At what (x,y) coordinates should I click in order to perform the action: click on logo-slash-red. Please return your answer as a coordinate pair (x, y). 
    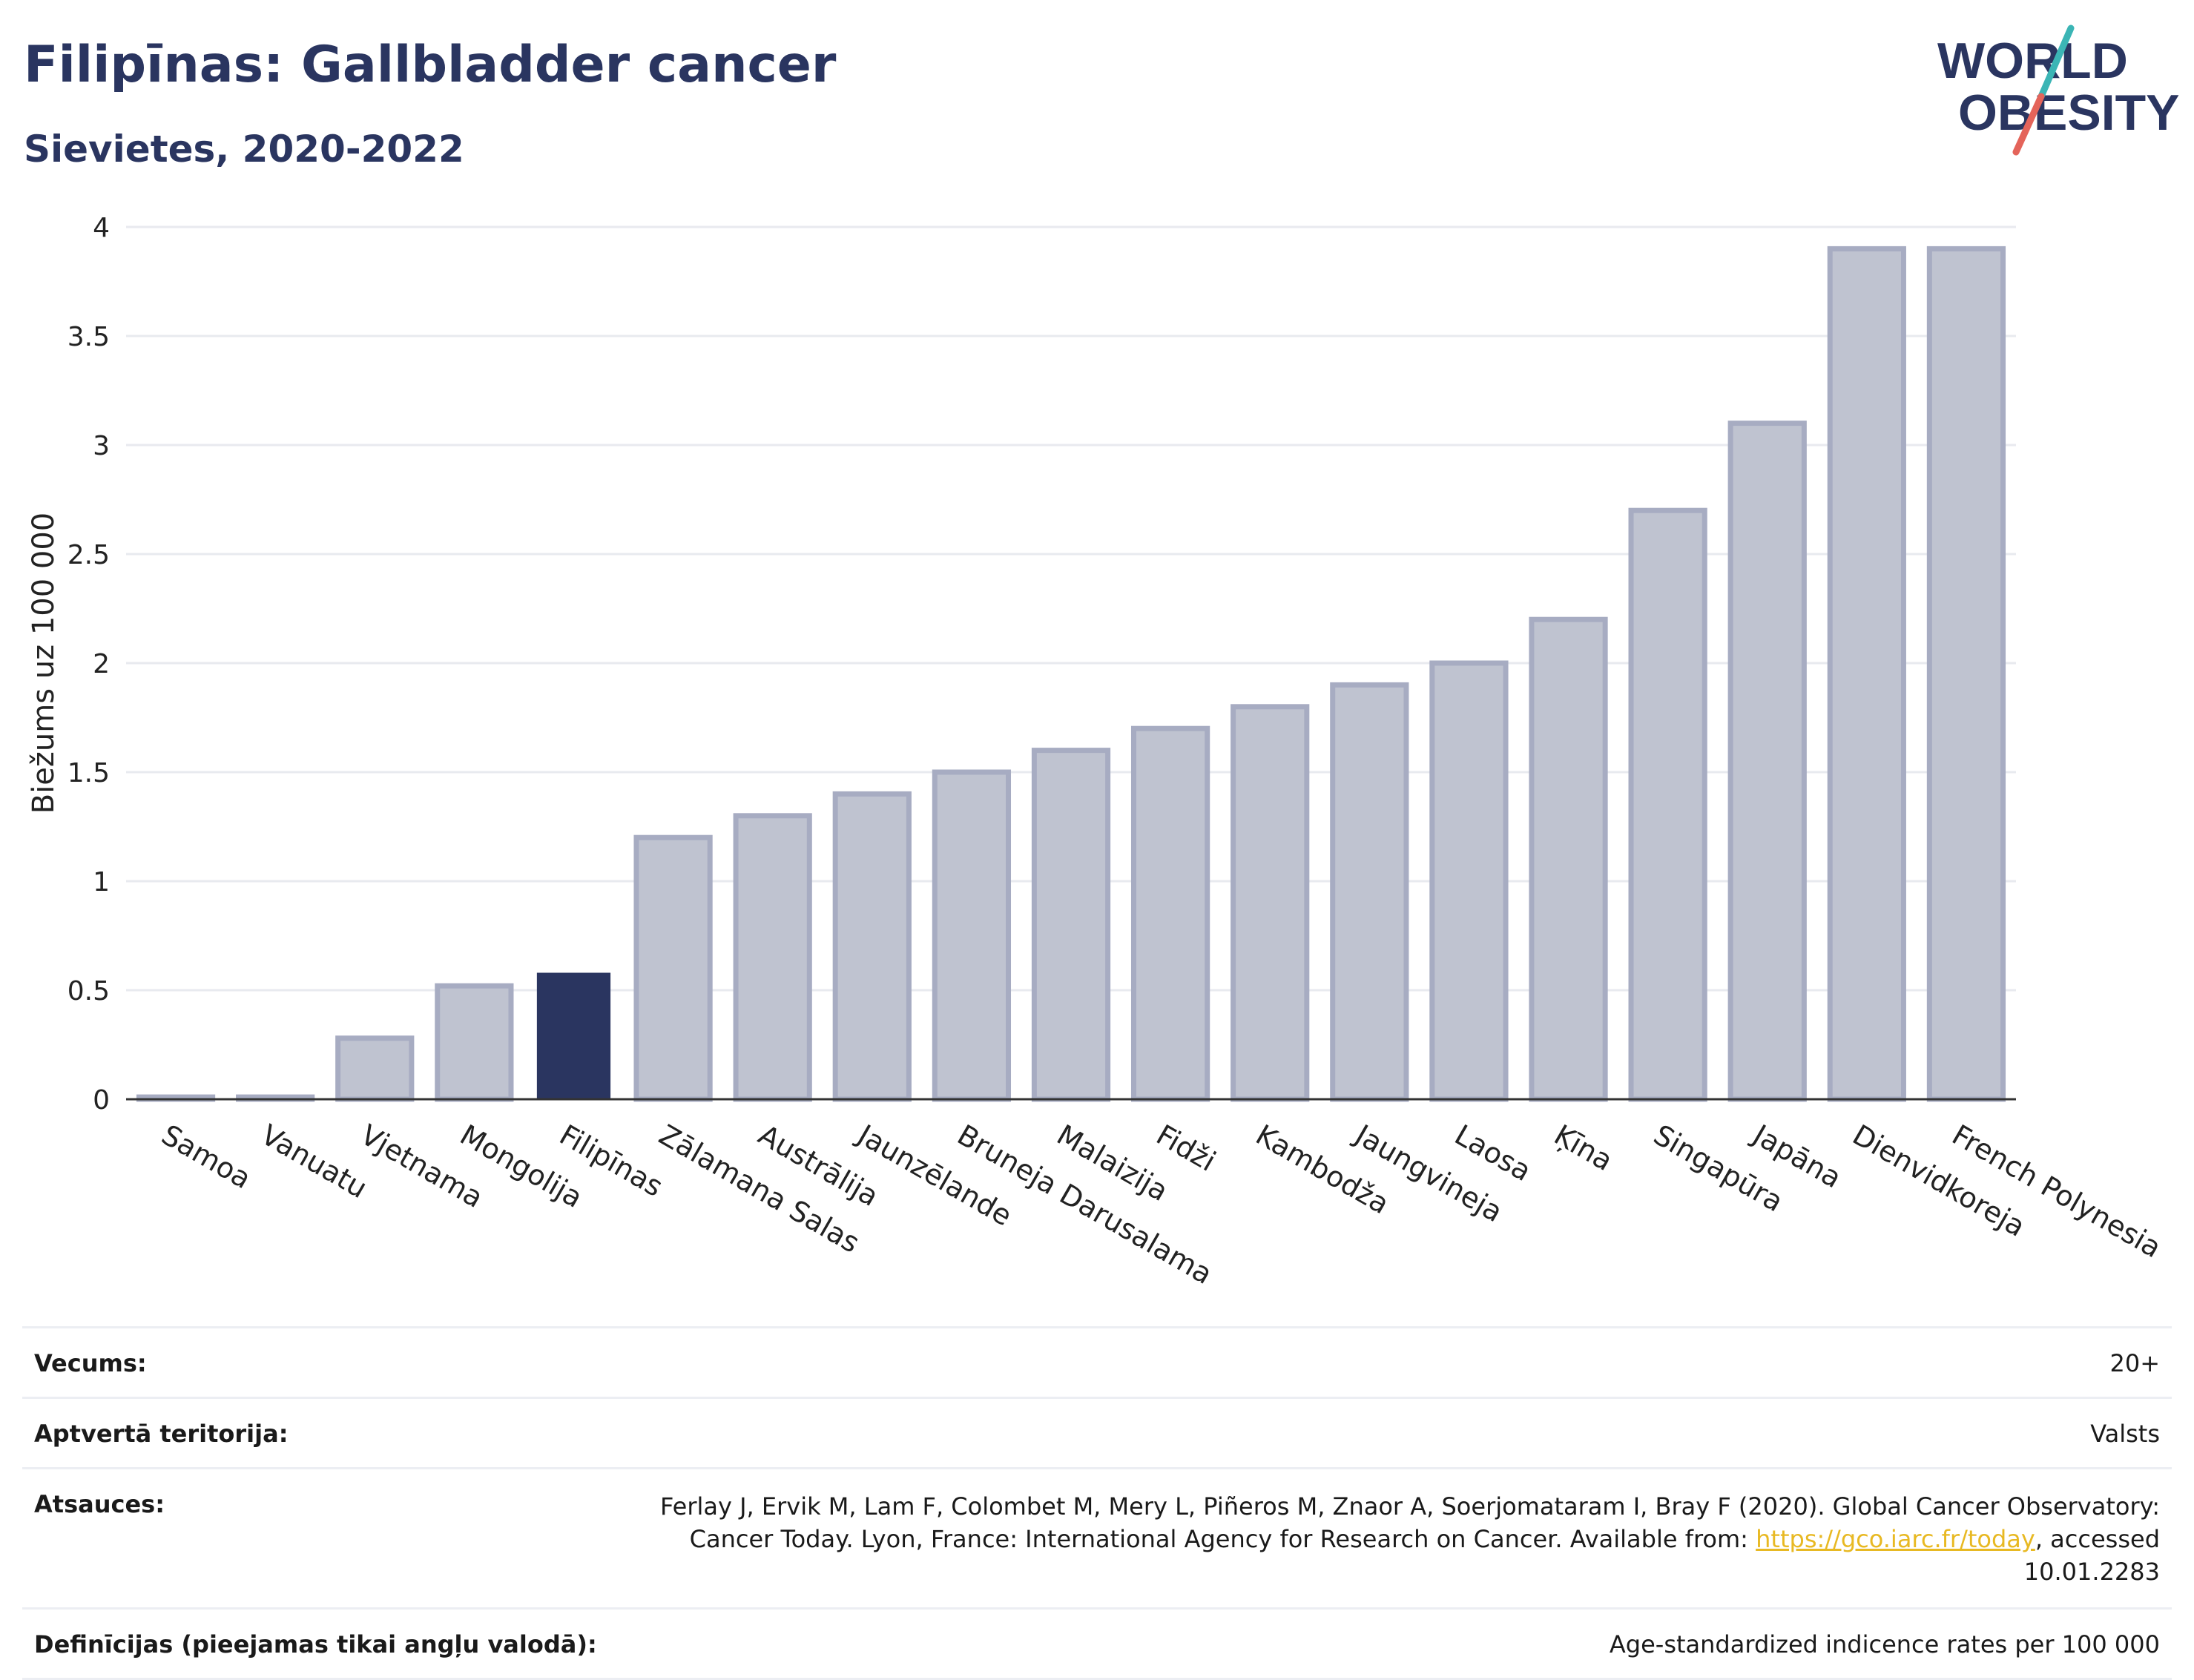
    Looking at the image, I should click on (2028, 125).